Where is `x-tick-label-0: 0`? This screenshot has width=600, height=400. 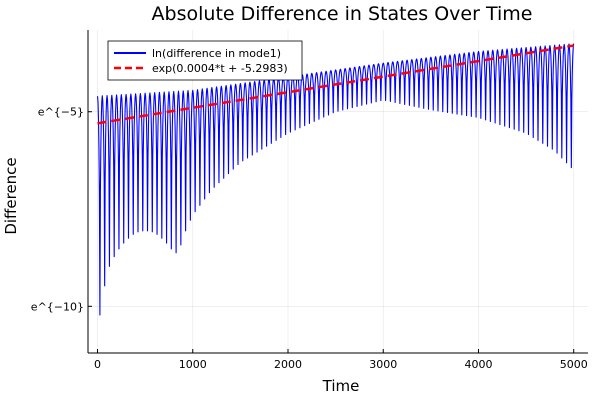
x-tick-label-0: 0 is located at coordinates (97, 364).